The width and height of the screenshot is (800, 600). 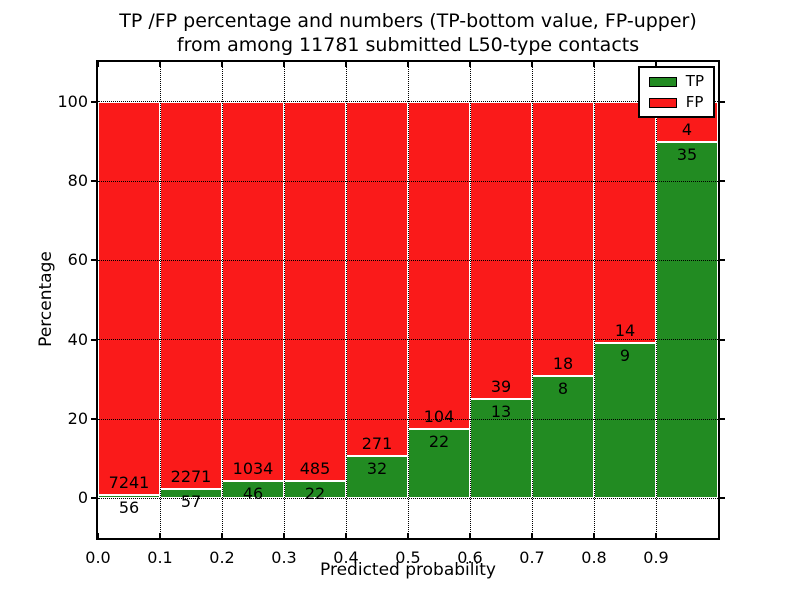 I want to click on x-tick-label: 0.1, so click(x=160, y=557).